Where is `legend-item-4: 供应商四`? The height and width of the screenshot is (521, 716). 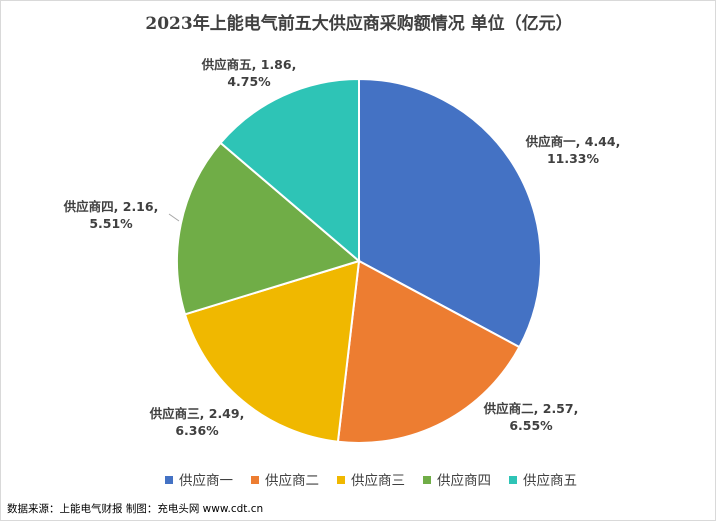
legend-item-4: 供应商四 is located at coordinates (457, 480).